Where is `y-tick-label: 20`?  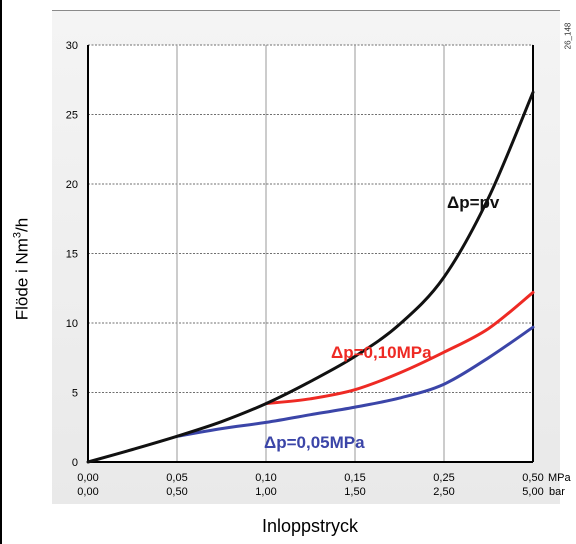
y-tick-label: 20 is located at coordinates (72, 185).